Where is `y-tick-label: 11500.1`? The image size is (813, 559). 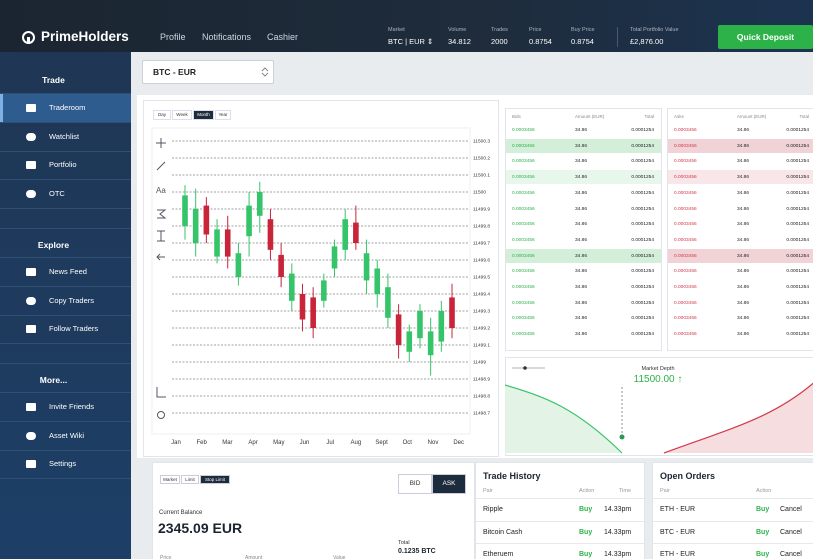
y-tick-label: 11500.1 is located at coordinates (481, 176).